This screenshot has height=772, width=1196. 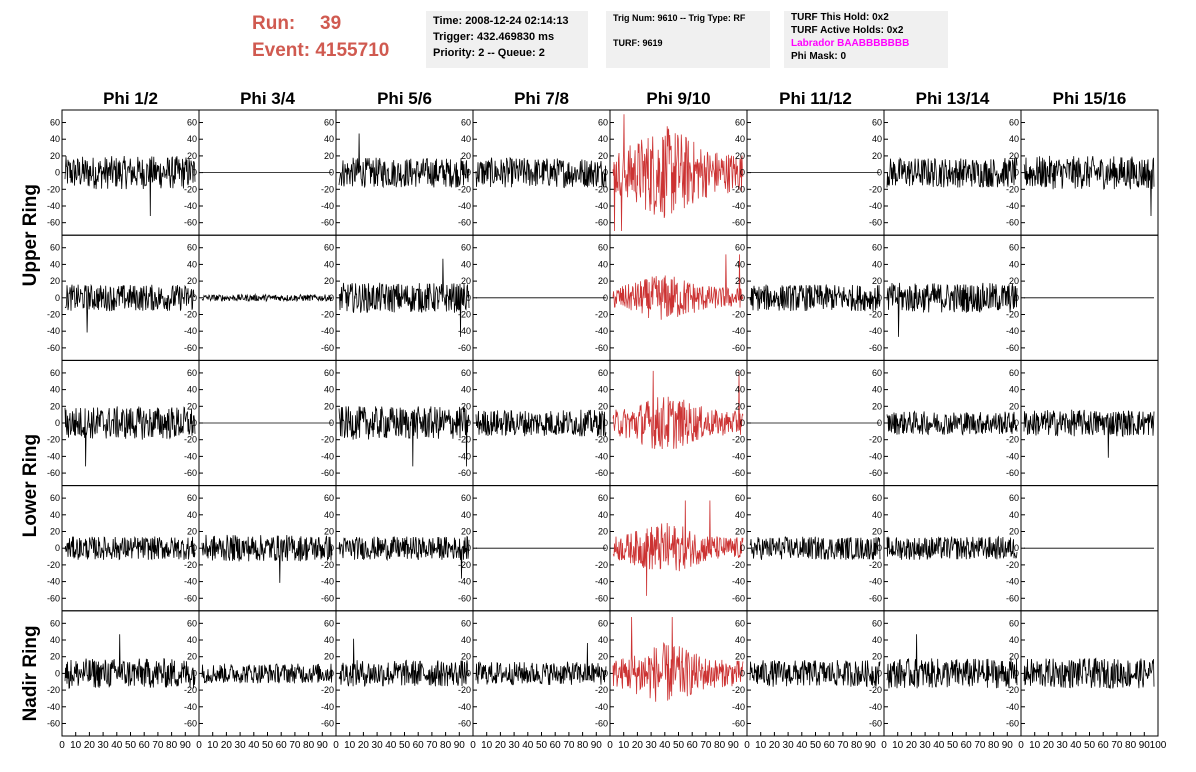 What do you see at coordinates (30, 485) in the screenshot?
I see `row-group-label: Lower Ring` at bounding box center [30, 485].